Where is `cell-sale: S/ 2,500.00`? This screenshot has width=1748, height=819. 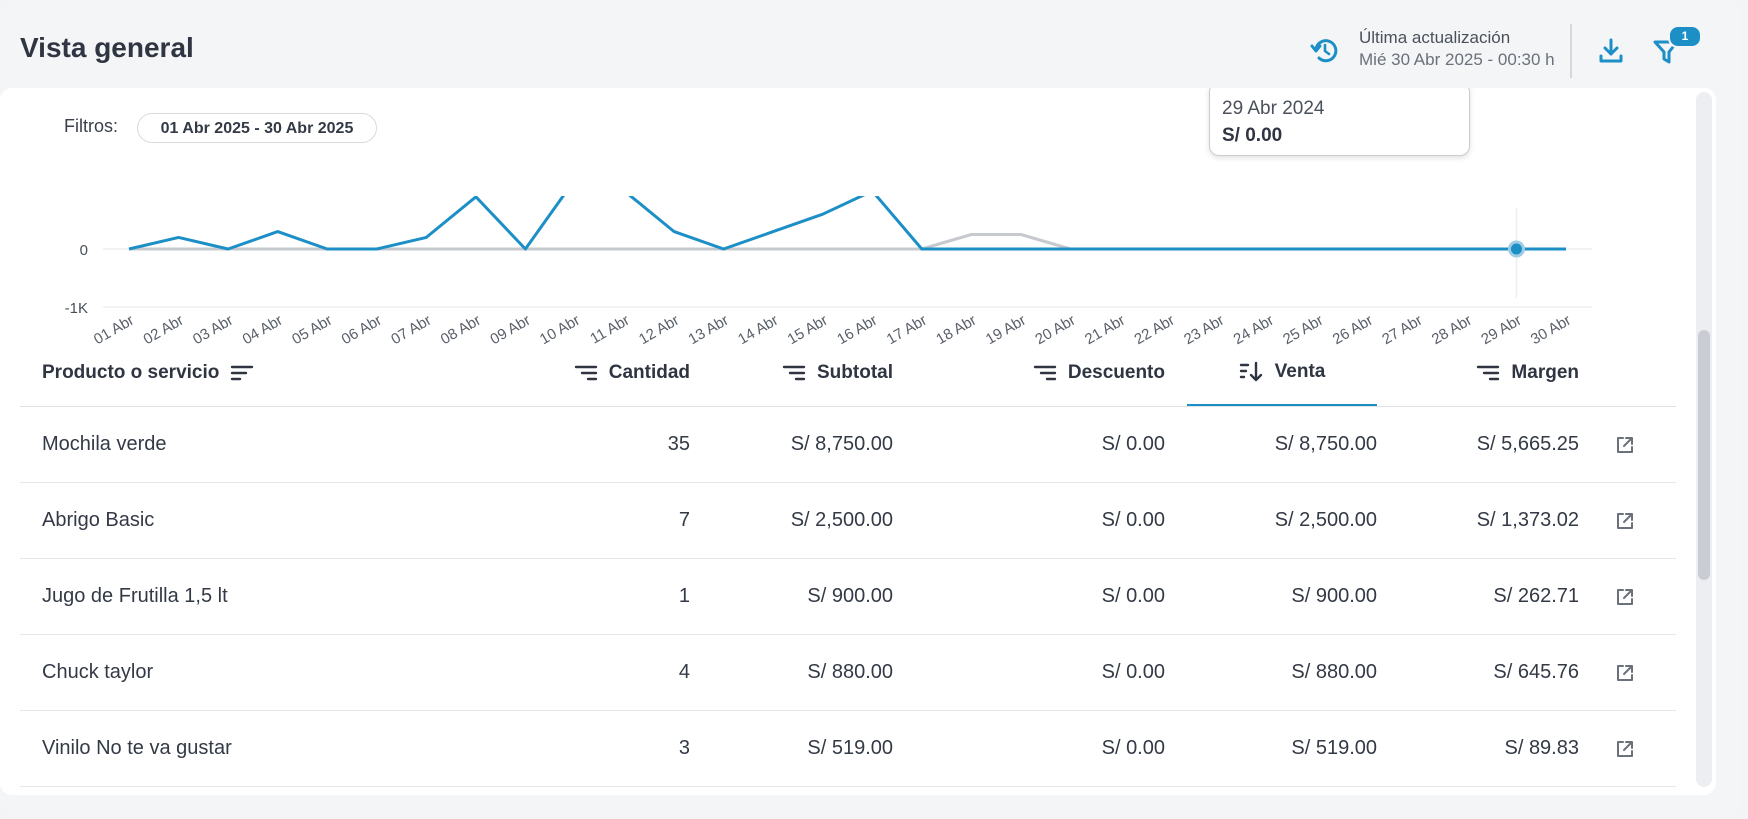 cell-sale: S/ 2,500.00 is located at coordinates (1325, 520).